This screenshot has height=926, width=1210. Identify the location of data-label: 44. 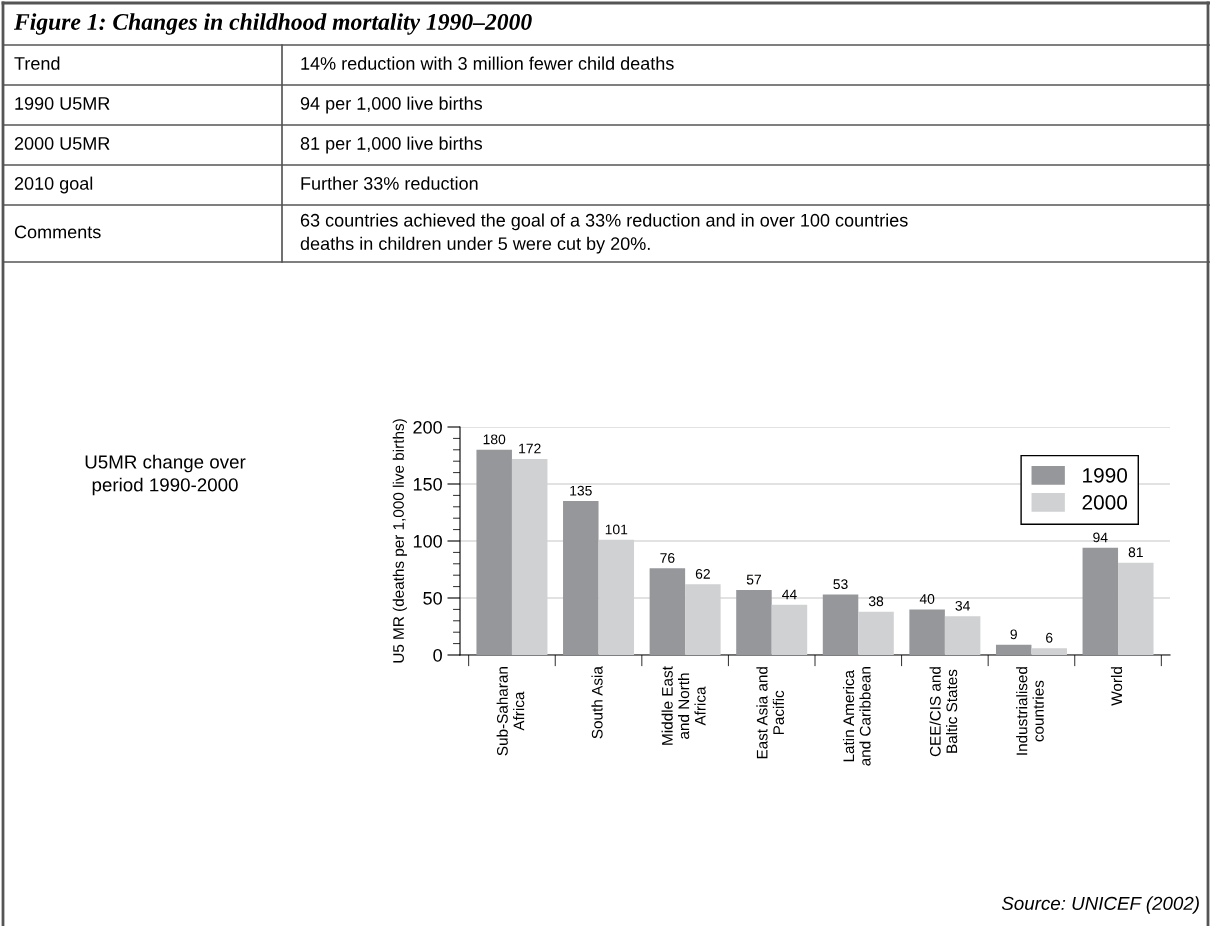
(789, 594).